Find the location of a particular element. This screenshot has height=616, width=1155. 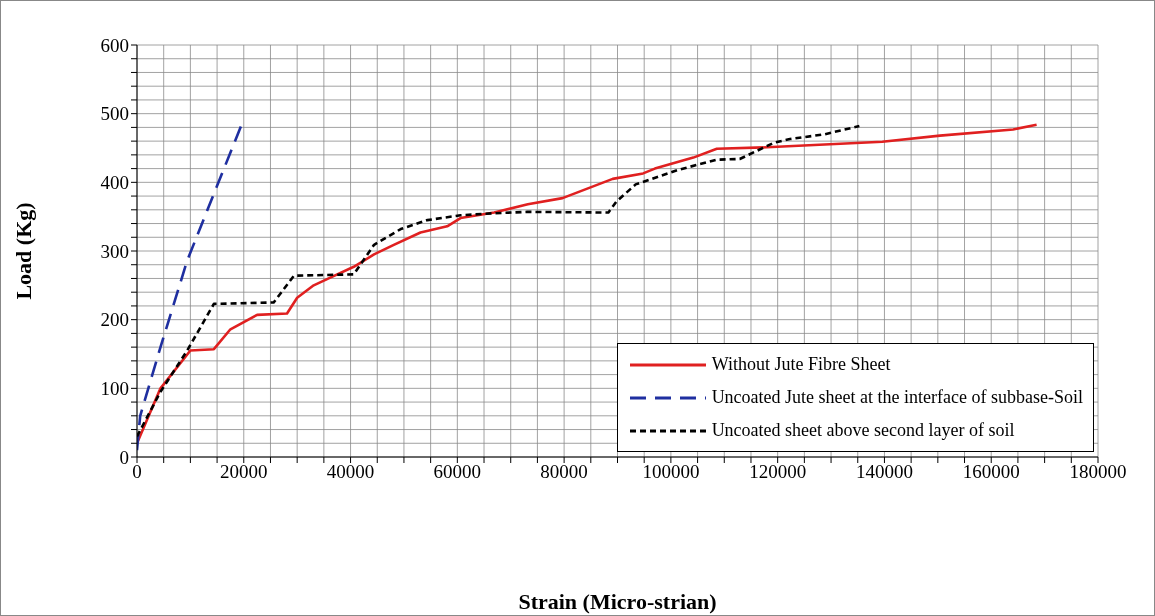

x-tick-label: 100000 is located at coordinates (671, 472).